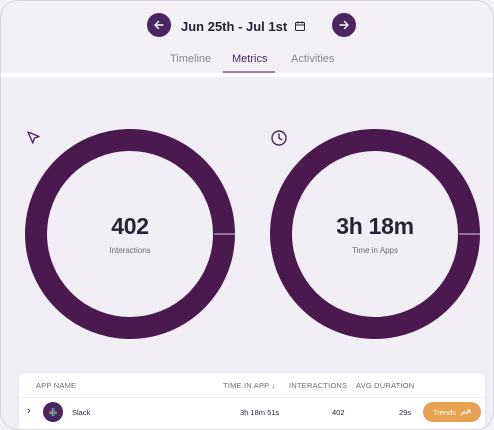 The image size is (494, 430). What do you see at coordinates (249, 72) in the screenshot?
I see `active-tab-indicator` at bounding box center [249, 72].